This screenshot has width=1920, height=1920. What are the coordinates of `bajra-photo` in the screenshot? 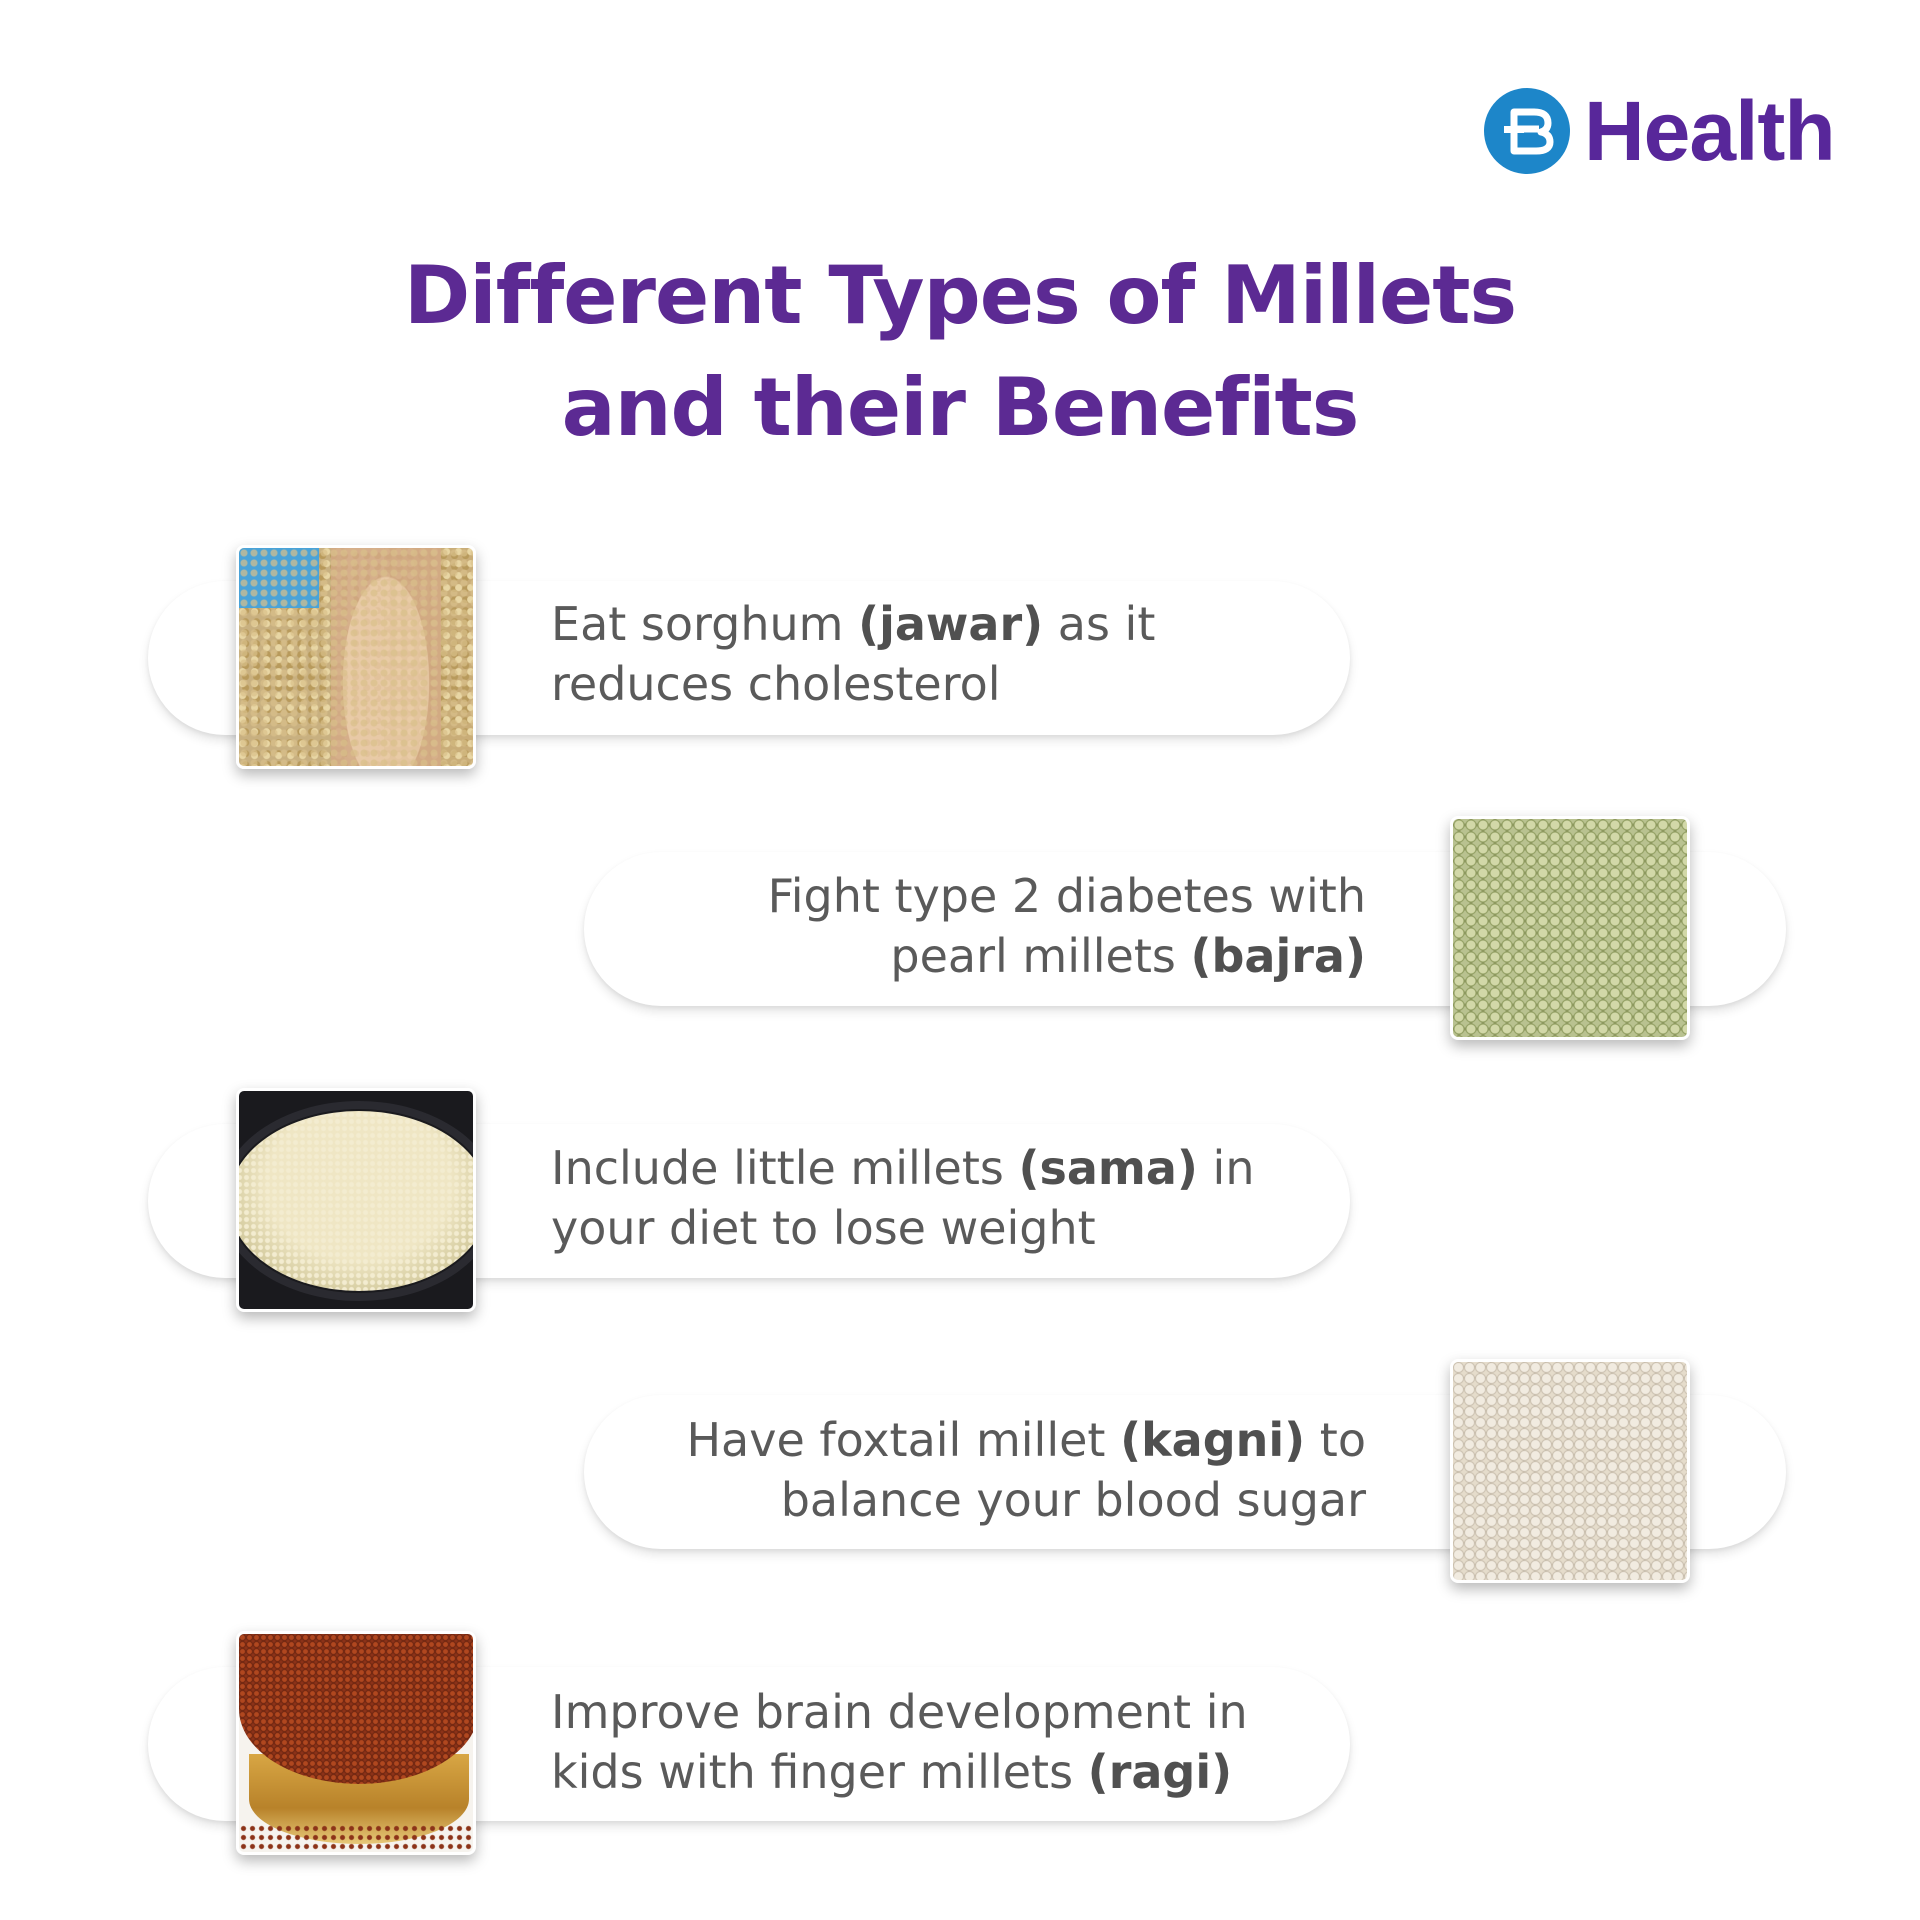 It's located at (1570, 928).